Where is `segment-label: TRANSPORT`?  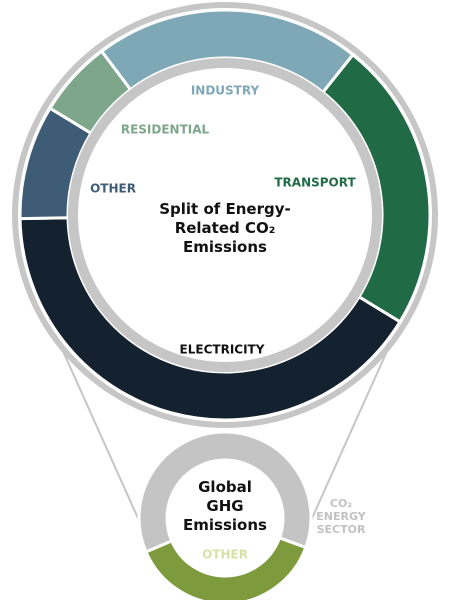 segment-label: TRANSPORT is located at coordinates (315, 183).